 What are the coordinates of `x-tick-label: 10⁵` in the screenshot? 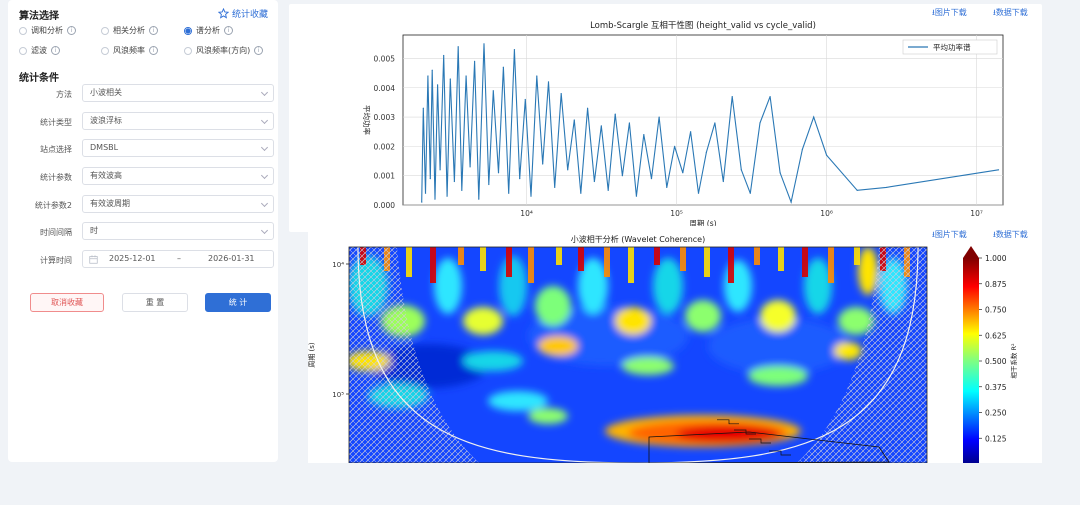 It's located at (676, 213).